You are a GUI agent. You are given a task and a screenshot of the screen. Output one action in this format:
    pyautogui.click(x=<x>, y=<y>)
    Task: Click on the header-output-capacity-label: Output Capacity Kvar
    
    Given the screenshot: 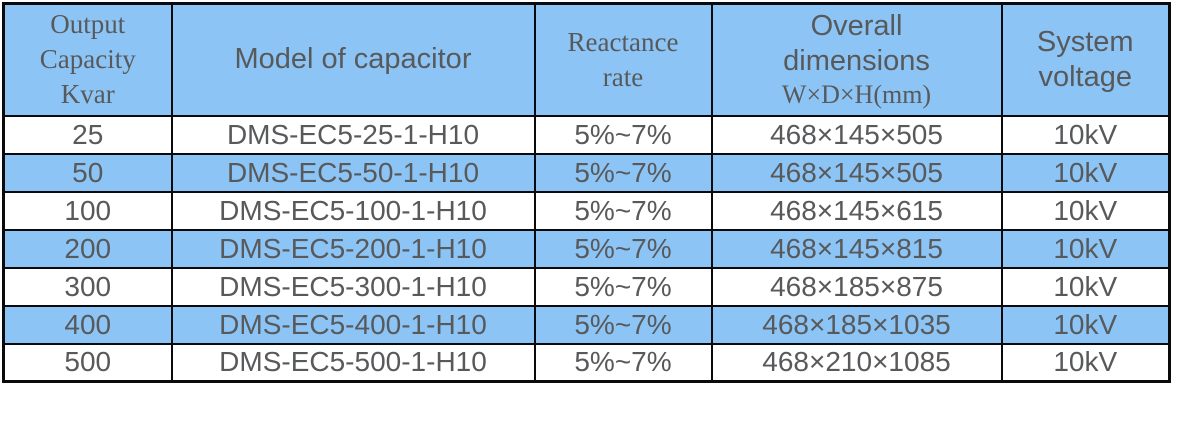 What is the action you would take?
    pyautogui.click(x=87, y=59)
    